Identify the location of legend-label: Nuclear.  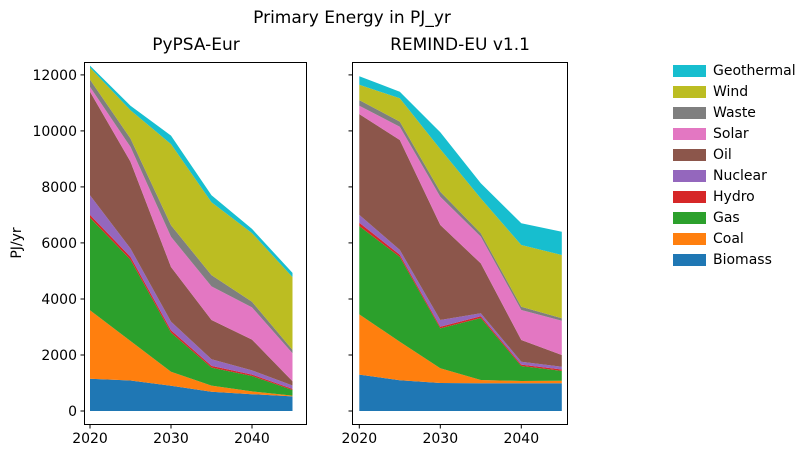
(740, 176).